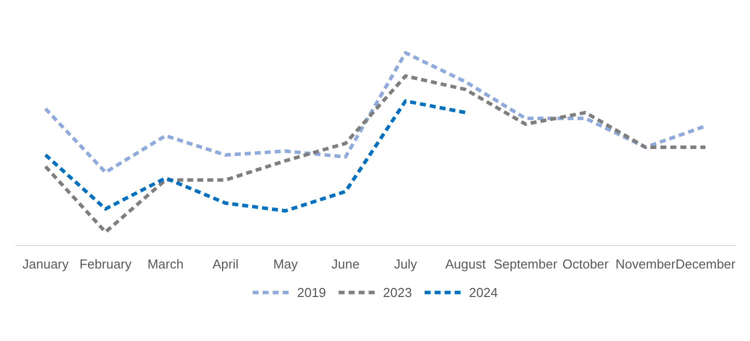 The height and width of the screenshot is (341, 750). Describe the element at coordinates (311, 292) in the screenshot. I see `legend-label: 2019` at that location.